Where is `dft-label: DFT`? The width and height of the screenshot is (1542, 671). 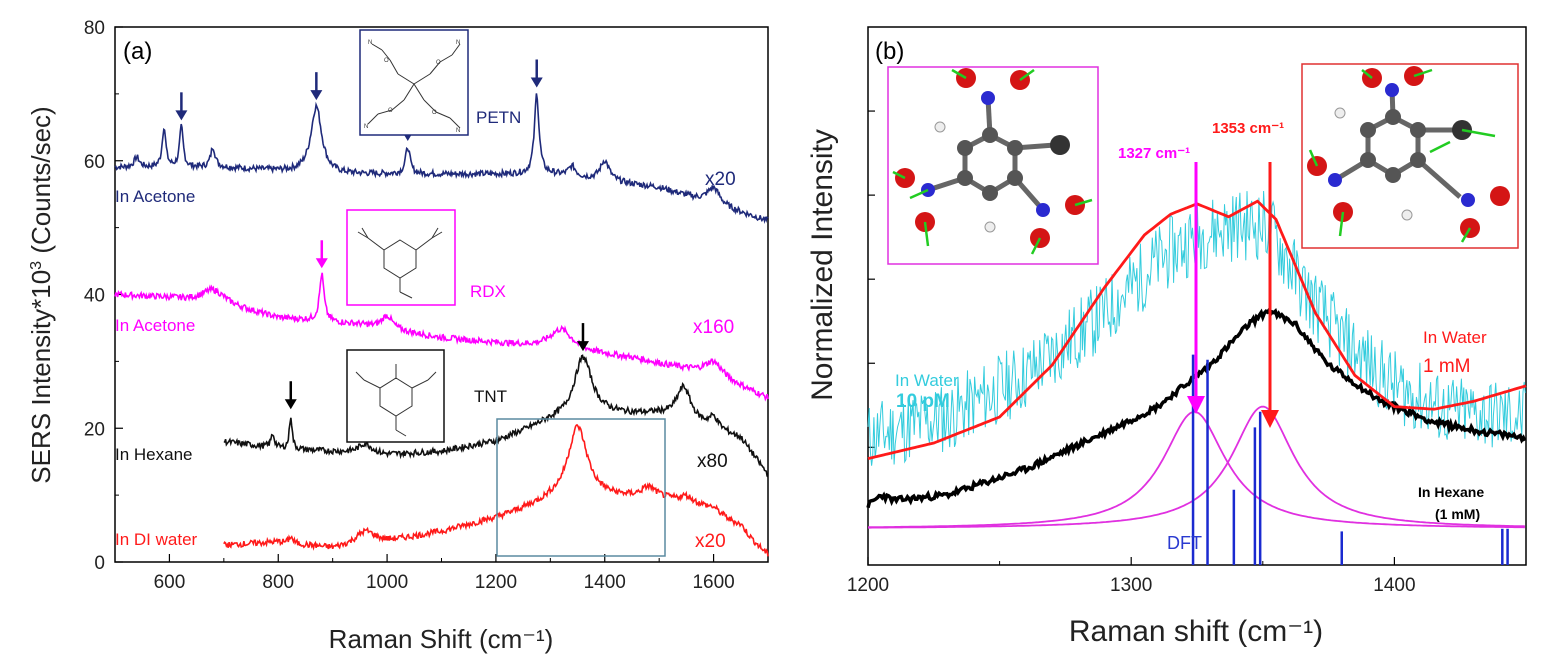 dft-label: DFT is located at coordinates (1184, 543).